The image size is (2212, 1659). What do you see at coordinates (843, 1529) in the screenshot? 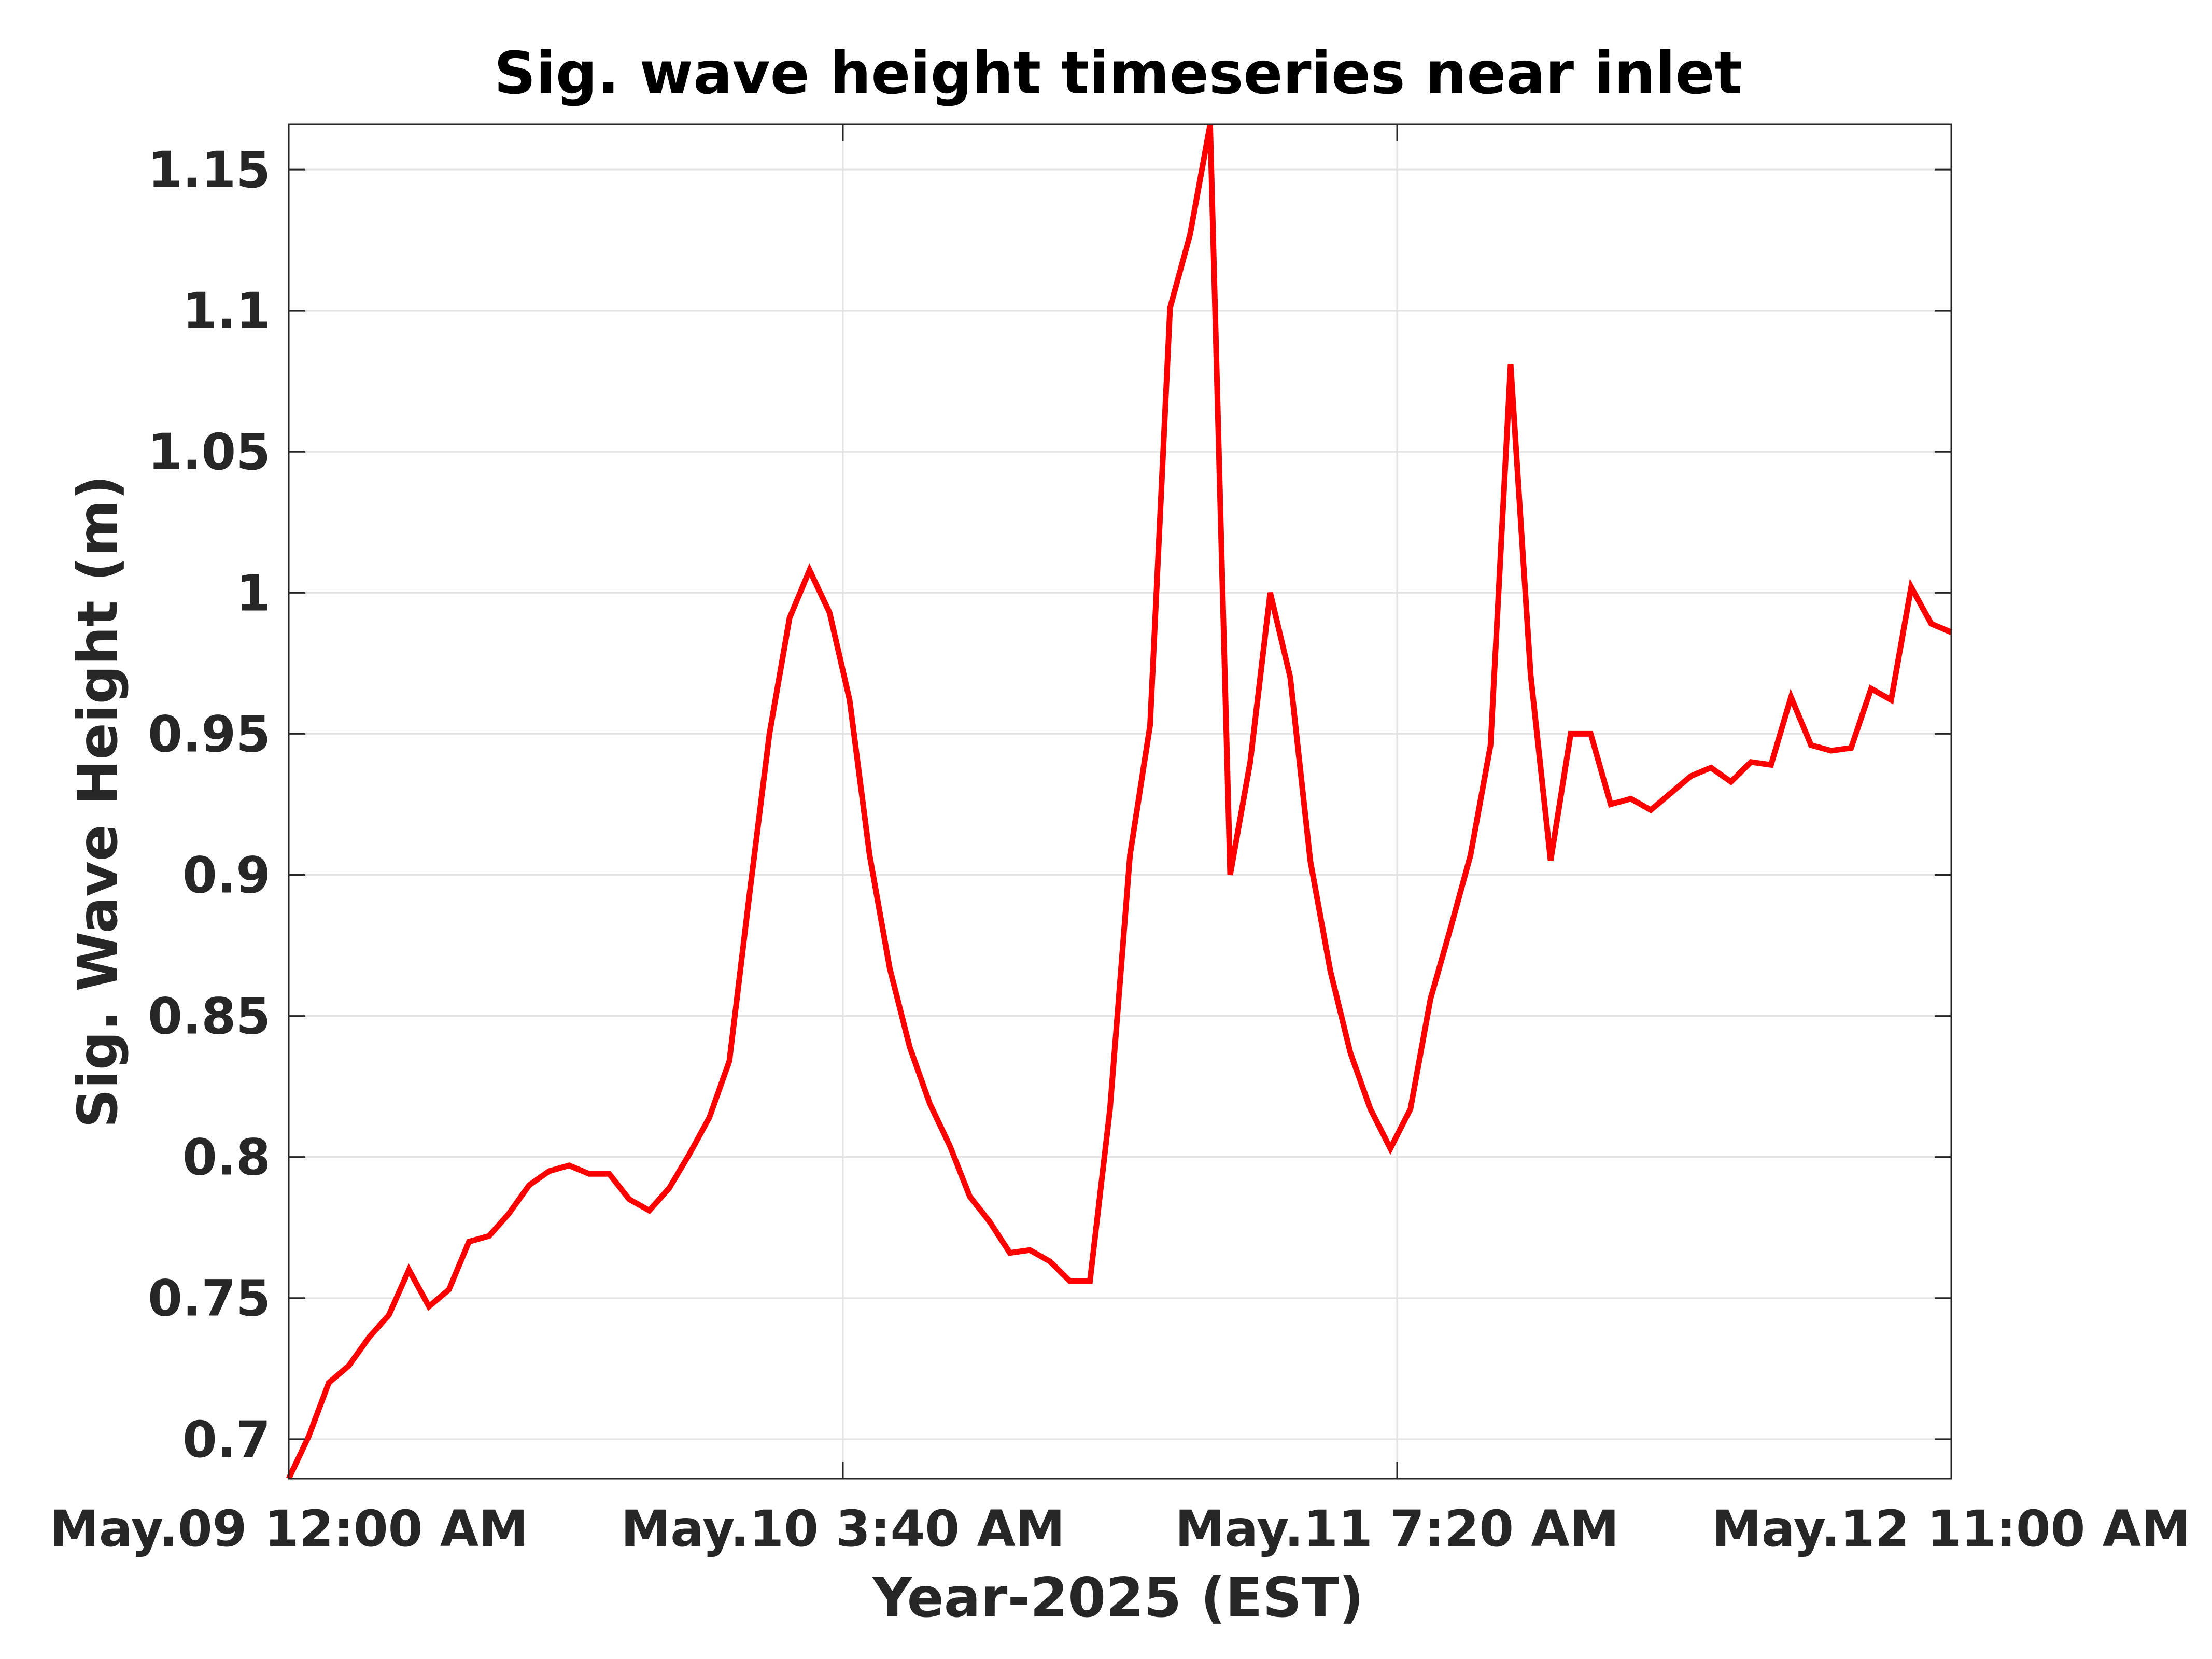
I see `x-tick-label: May.10 3:40 AM` at bounding box center [843, 1529].